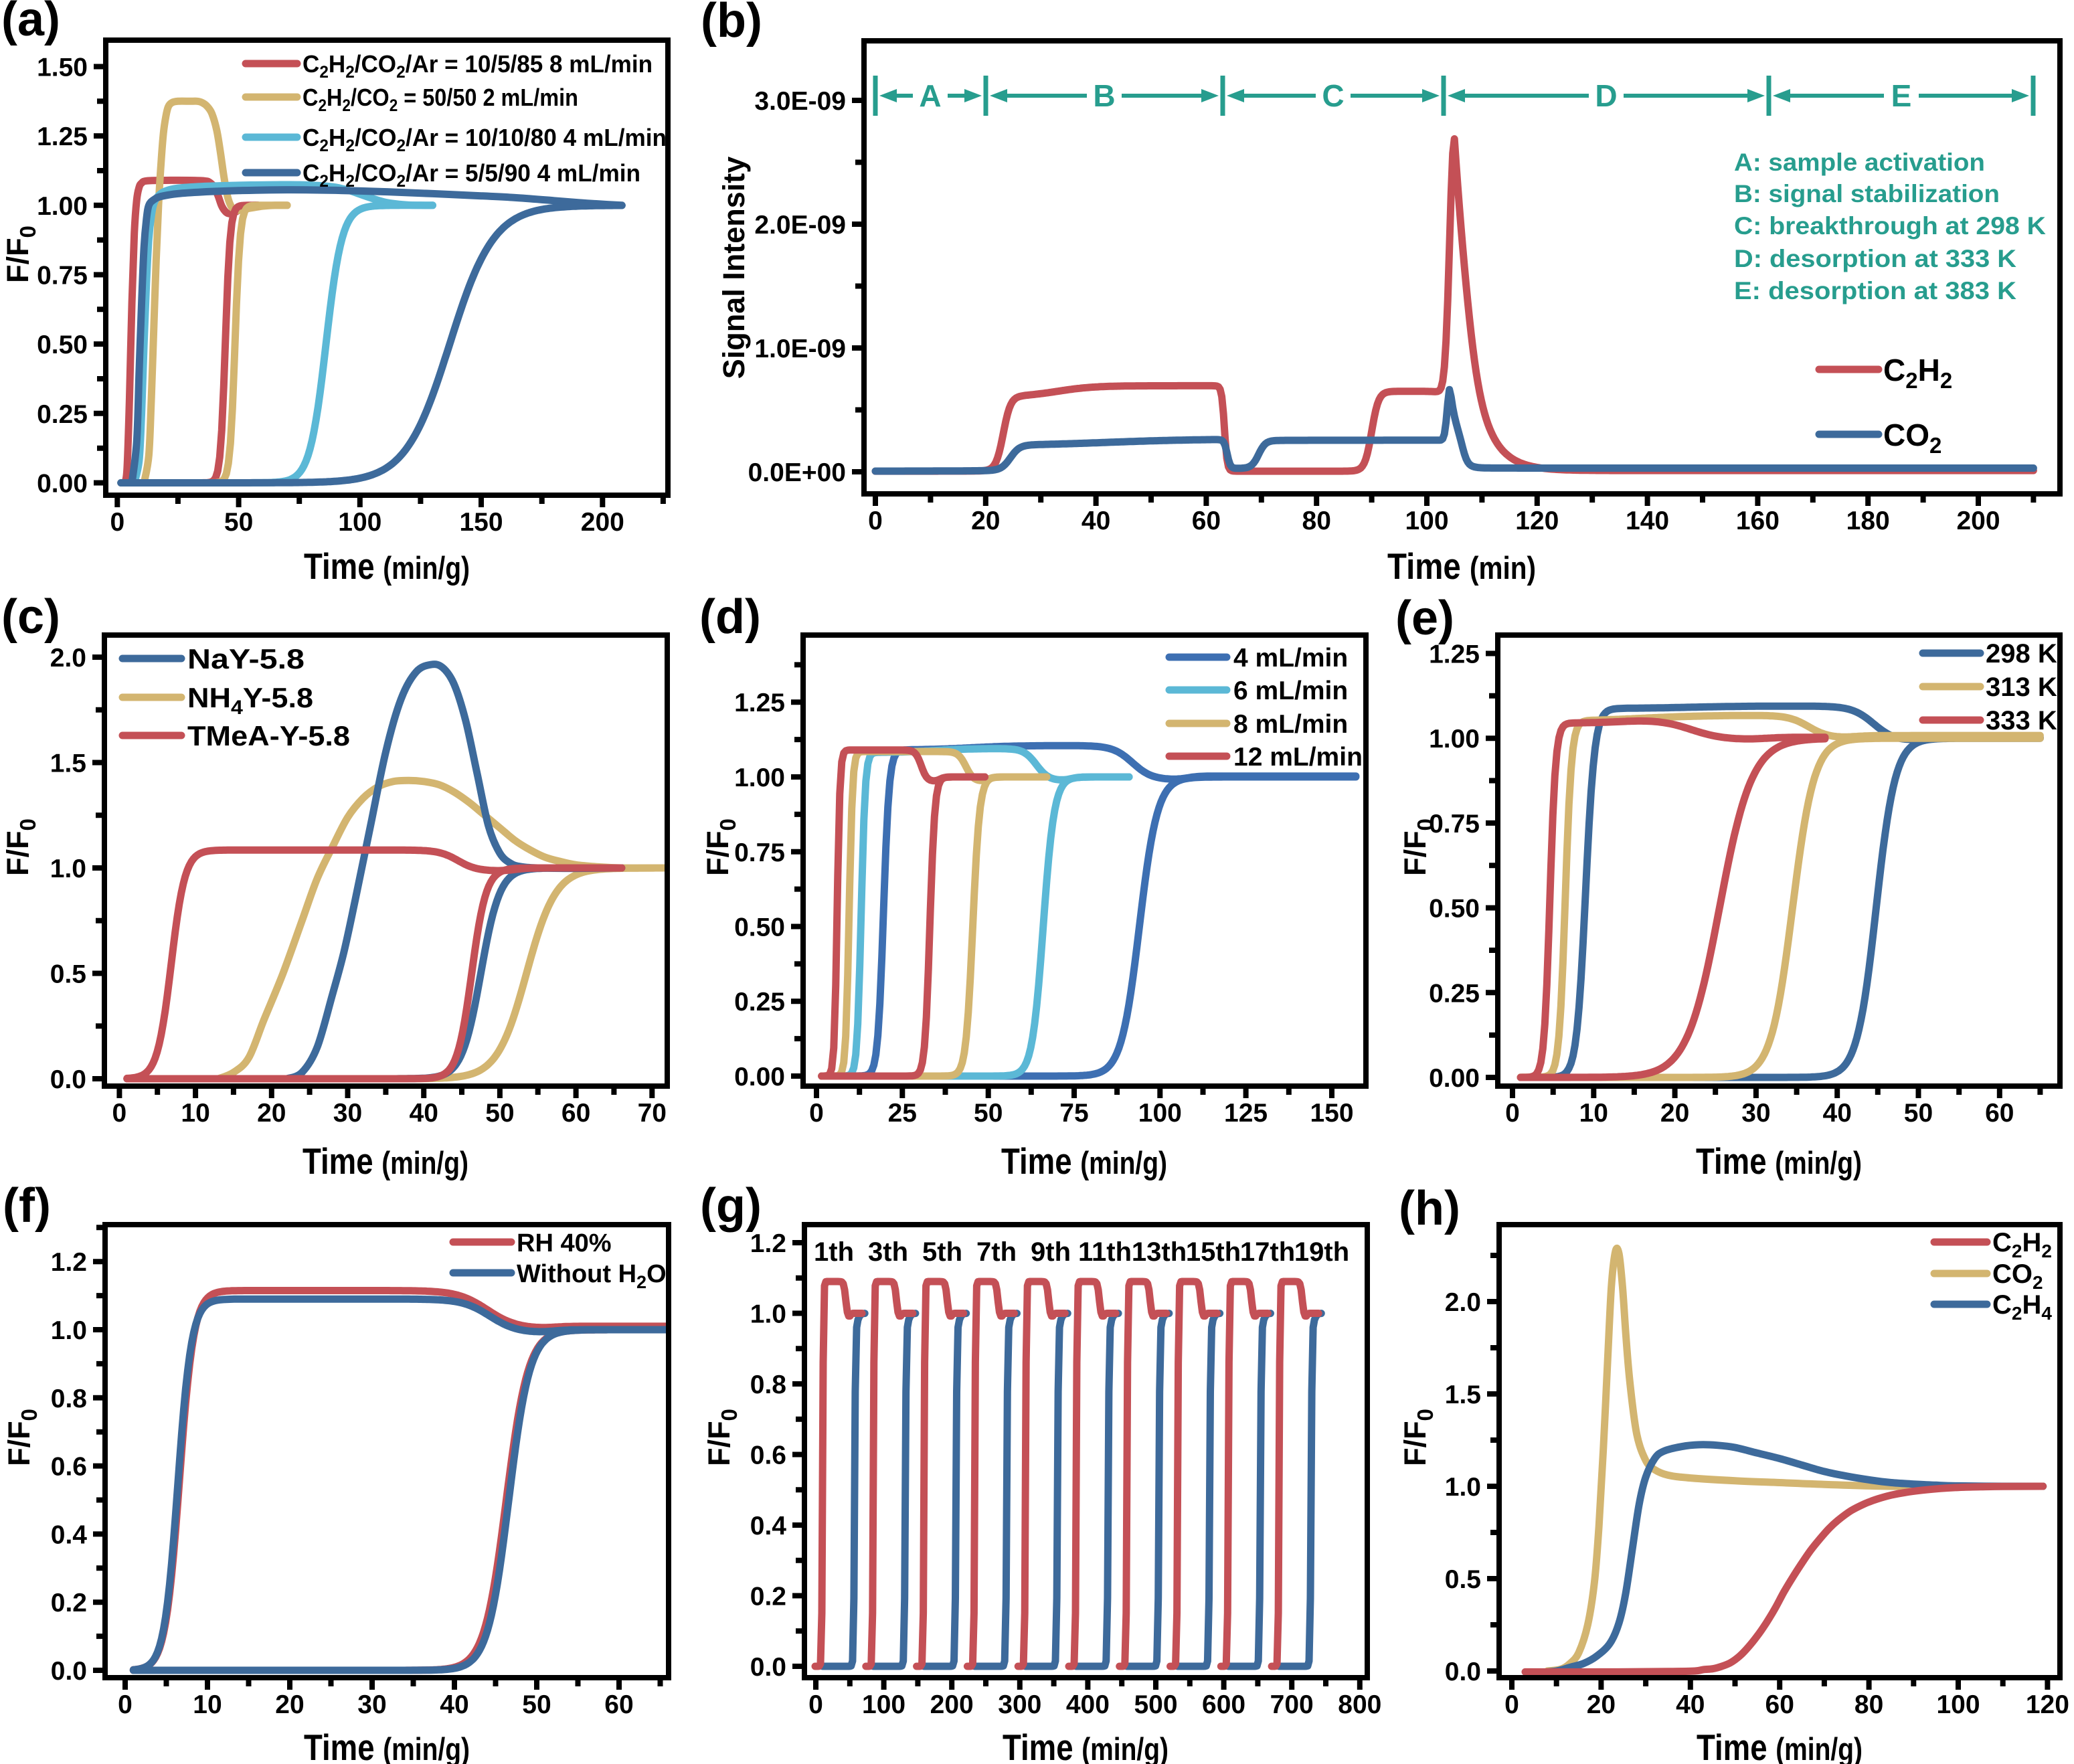 This screenshot has height=1764, width=2074. Describe the element at coordinates (1155, 1705) in the screenshot. I see `svg-text: 500` at that location.